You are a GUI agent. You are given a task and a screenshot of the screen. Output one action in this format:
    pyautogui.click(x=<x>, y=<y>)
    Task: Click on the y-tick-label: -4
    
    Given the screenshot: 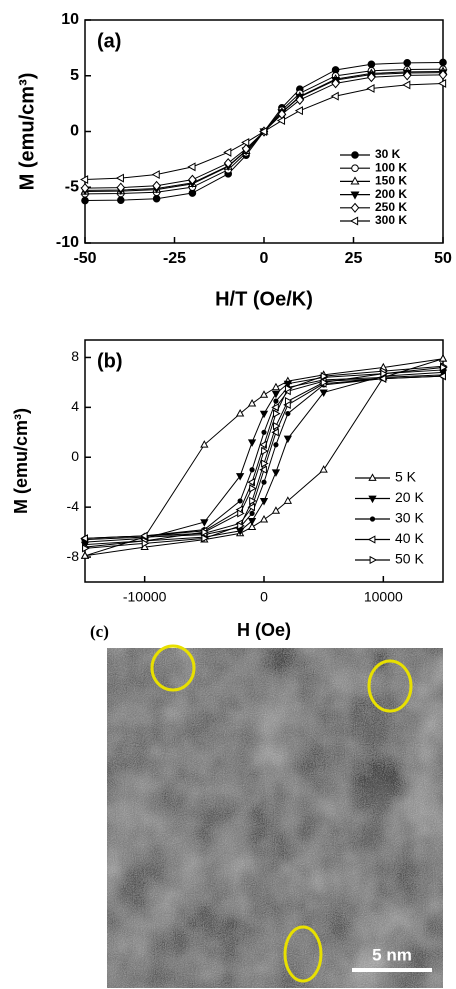 What is the action you would take?
    pyautogui.click(x=73, y=506)
    